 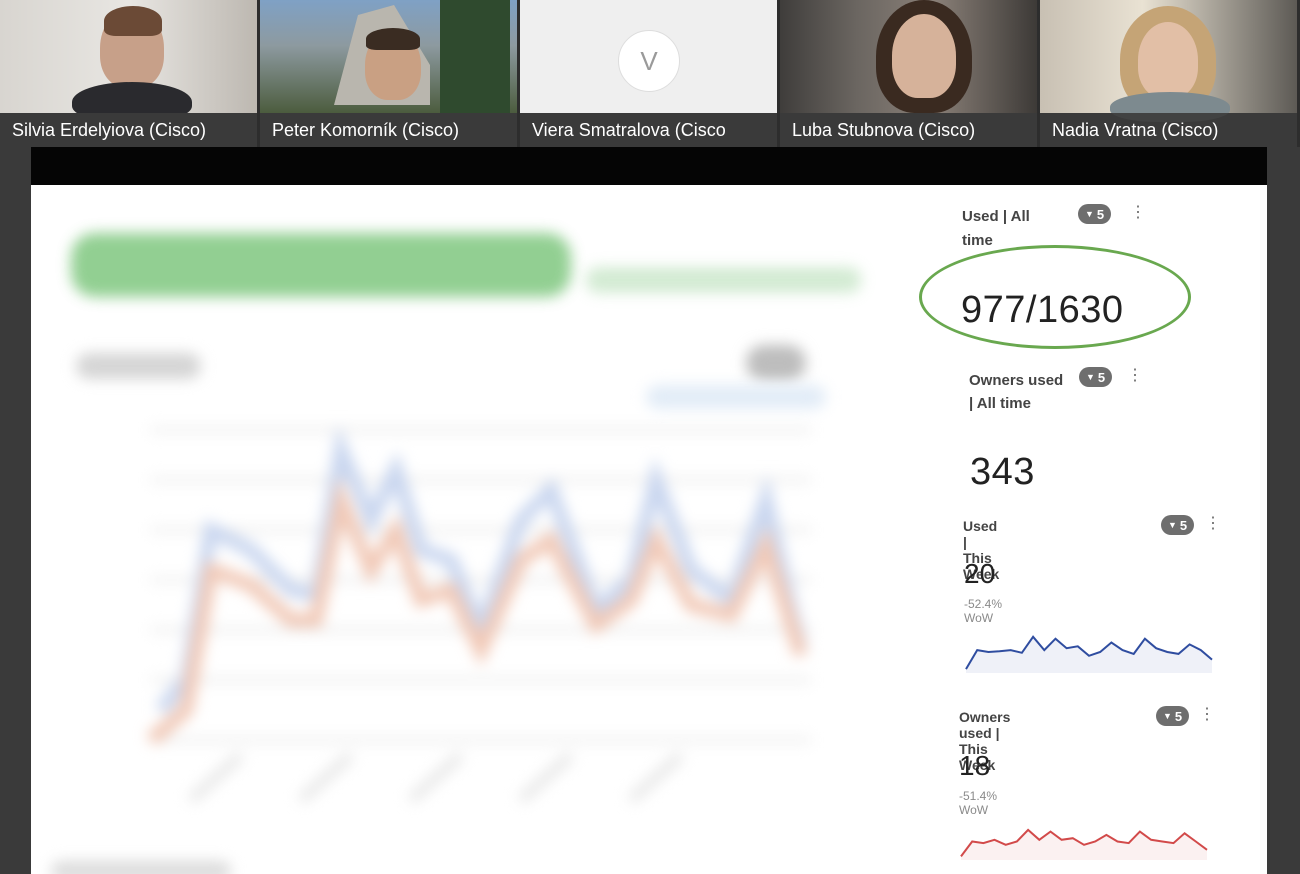 I want to click on sparkline-used-this-week, so click(x=1089, y=654).